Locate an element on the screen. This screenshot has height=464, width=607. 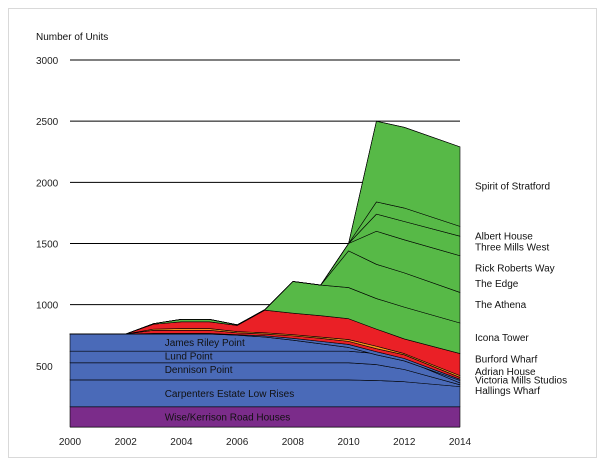
x-tick-2002: 2002 is located at coordinates (126, 442).